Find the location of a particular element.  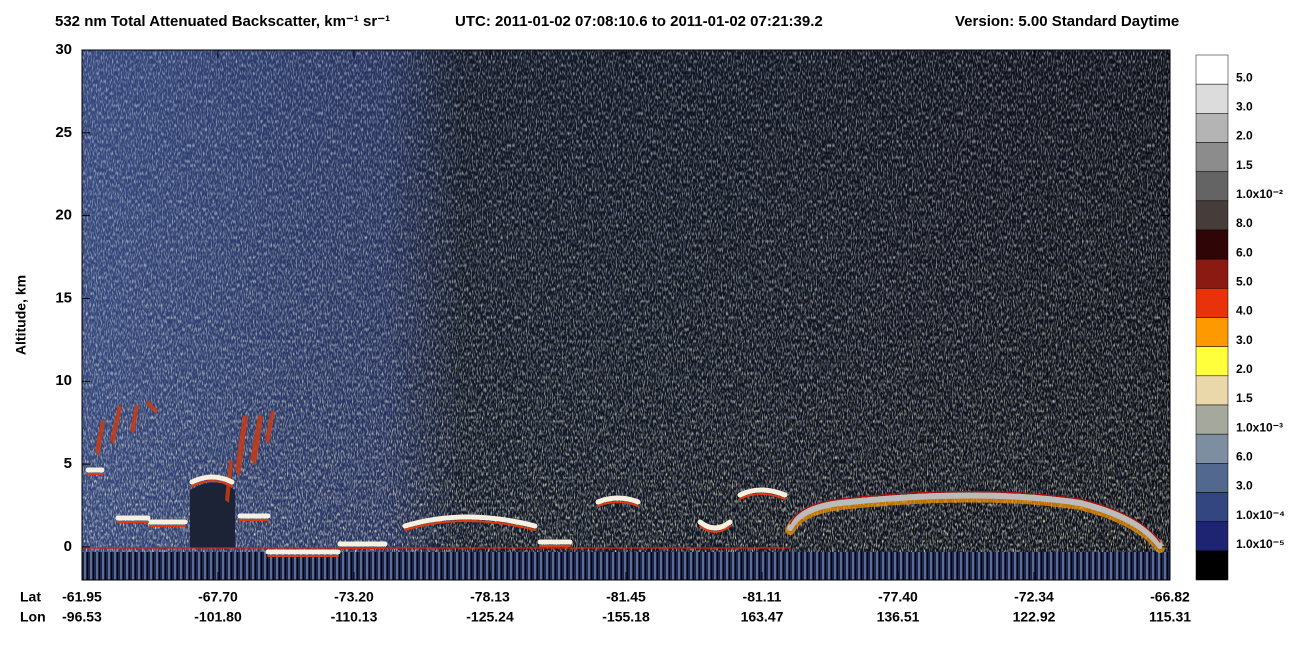

colorbar-label: 1.0x10⁻³ is located at coordinates (1259, 427).